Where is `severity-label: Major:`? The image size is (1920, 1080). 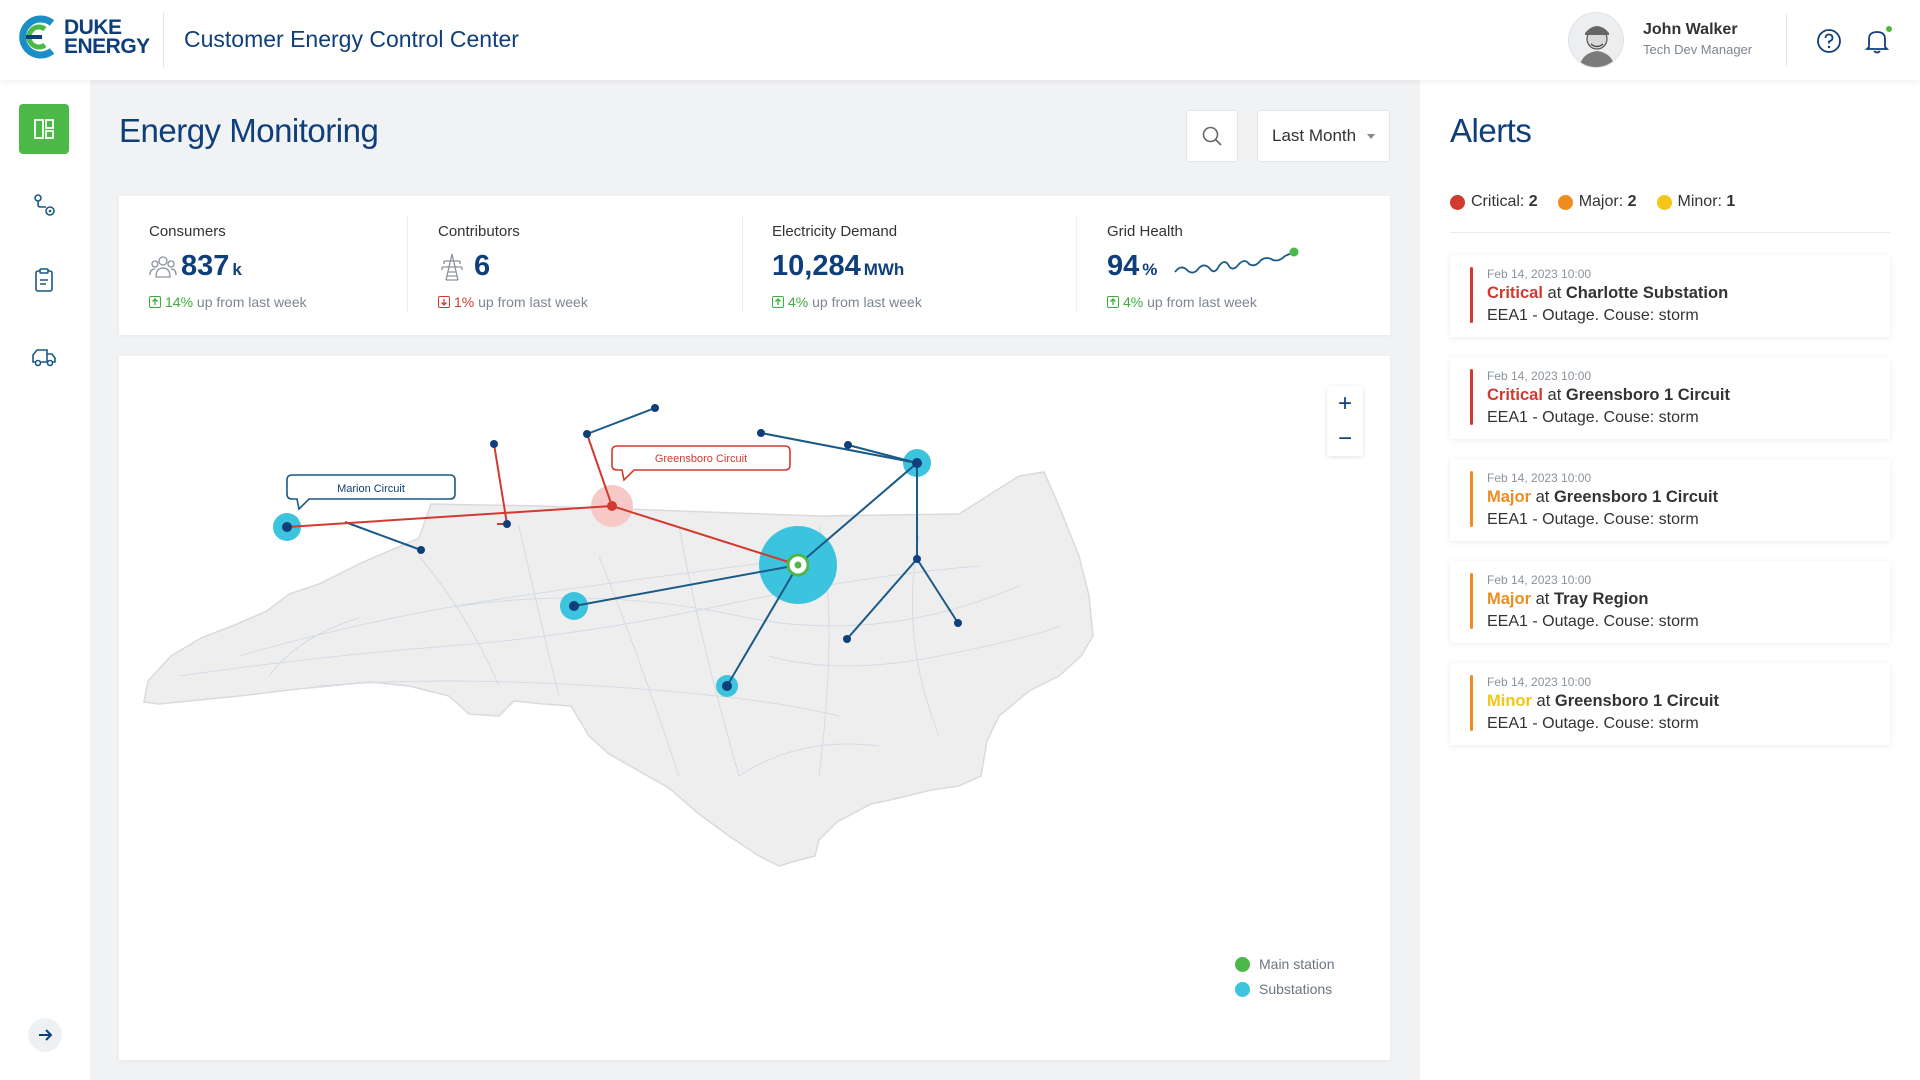
severity-label: Major: is located at coordinates (1601, 201).